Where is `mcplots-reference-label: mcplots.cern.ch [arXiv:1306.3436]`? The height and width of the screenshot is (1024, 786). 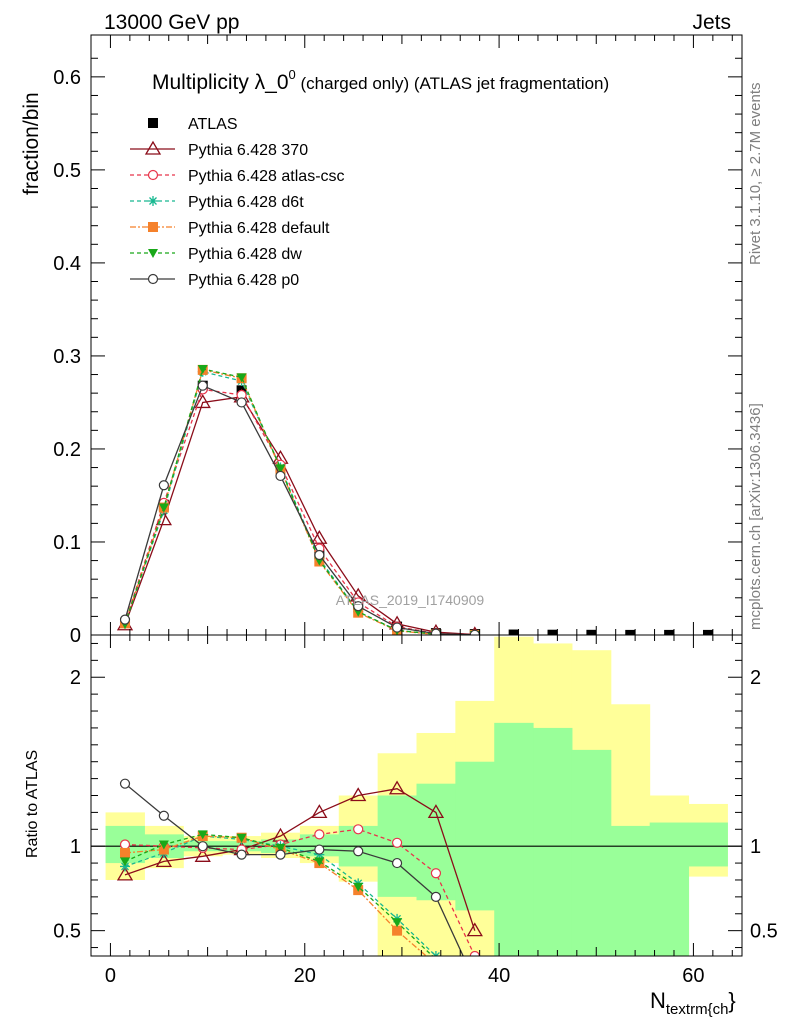
mcplots-reference-label: mcplots.cern.ch [arXiv:1306.3436] is located at coordinates (755, 516).